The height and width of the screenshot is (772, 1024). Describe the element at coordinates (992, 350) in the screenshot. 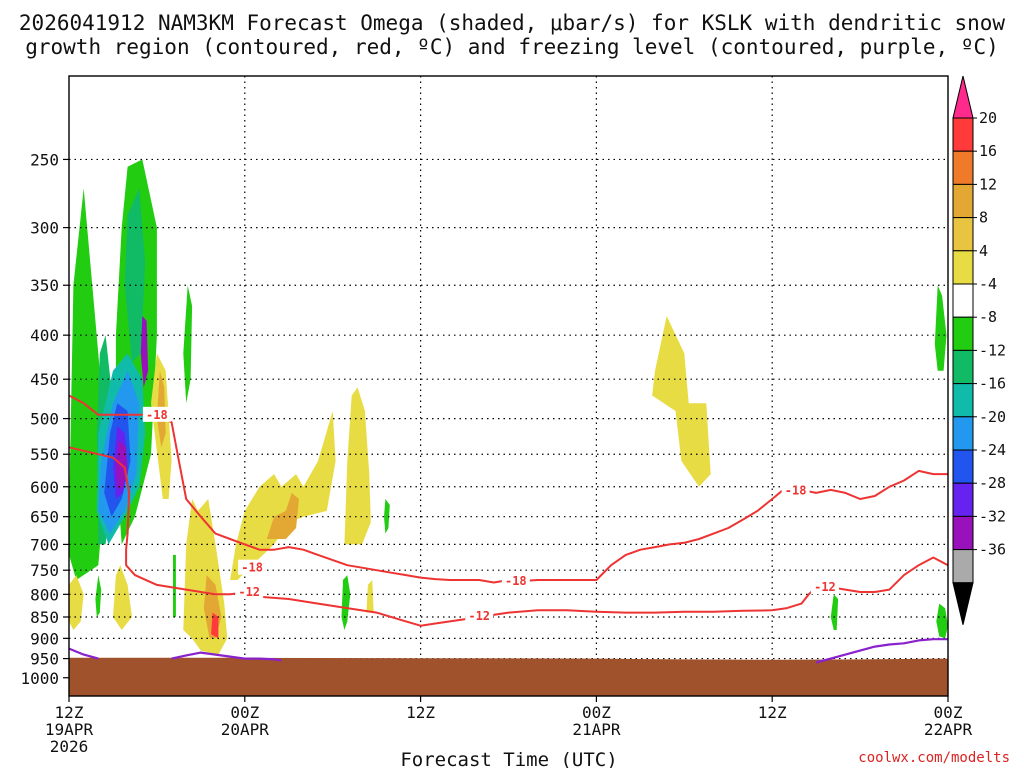

I see `colorbar-label: -12` at that location.